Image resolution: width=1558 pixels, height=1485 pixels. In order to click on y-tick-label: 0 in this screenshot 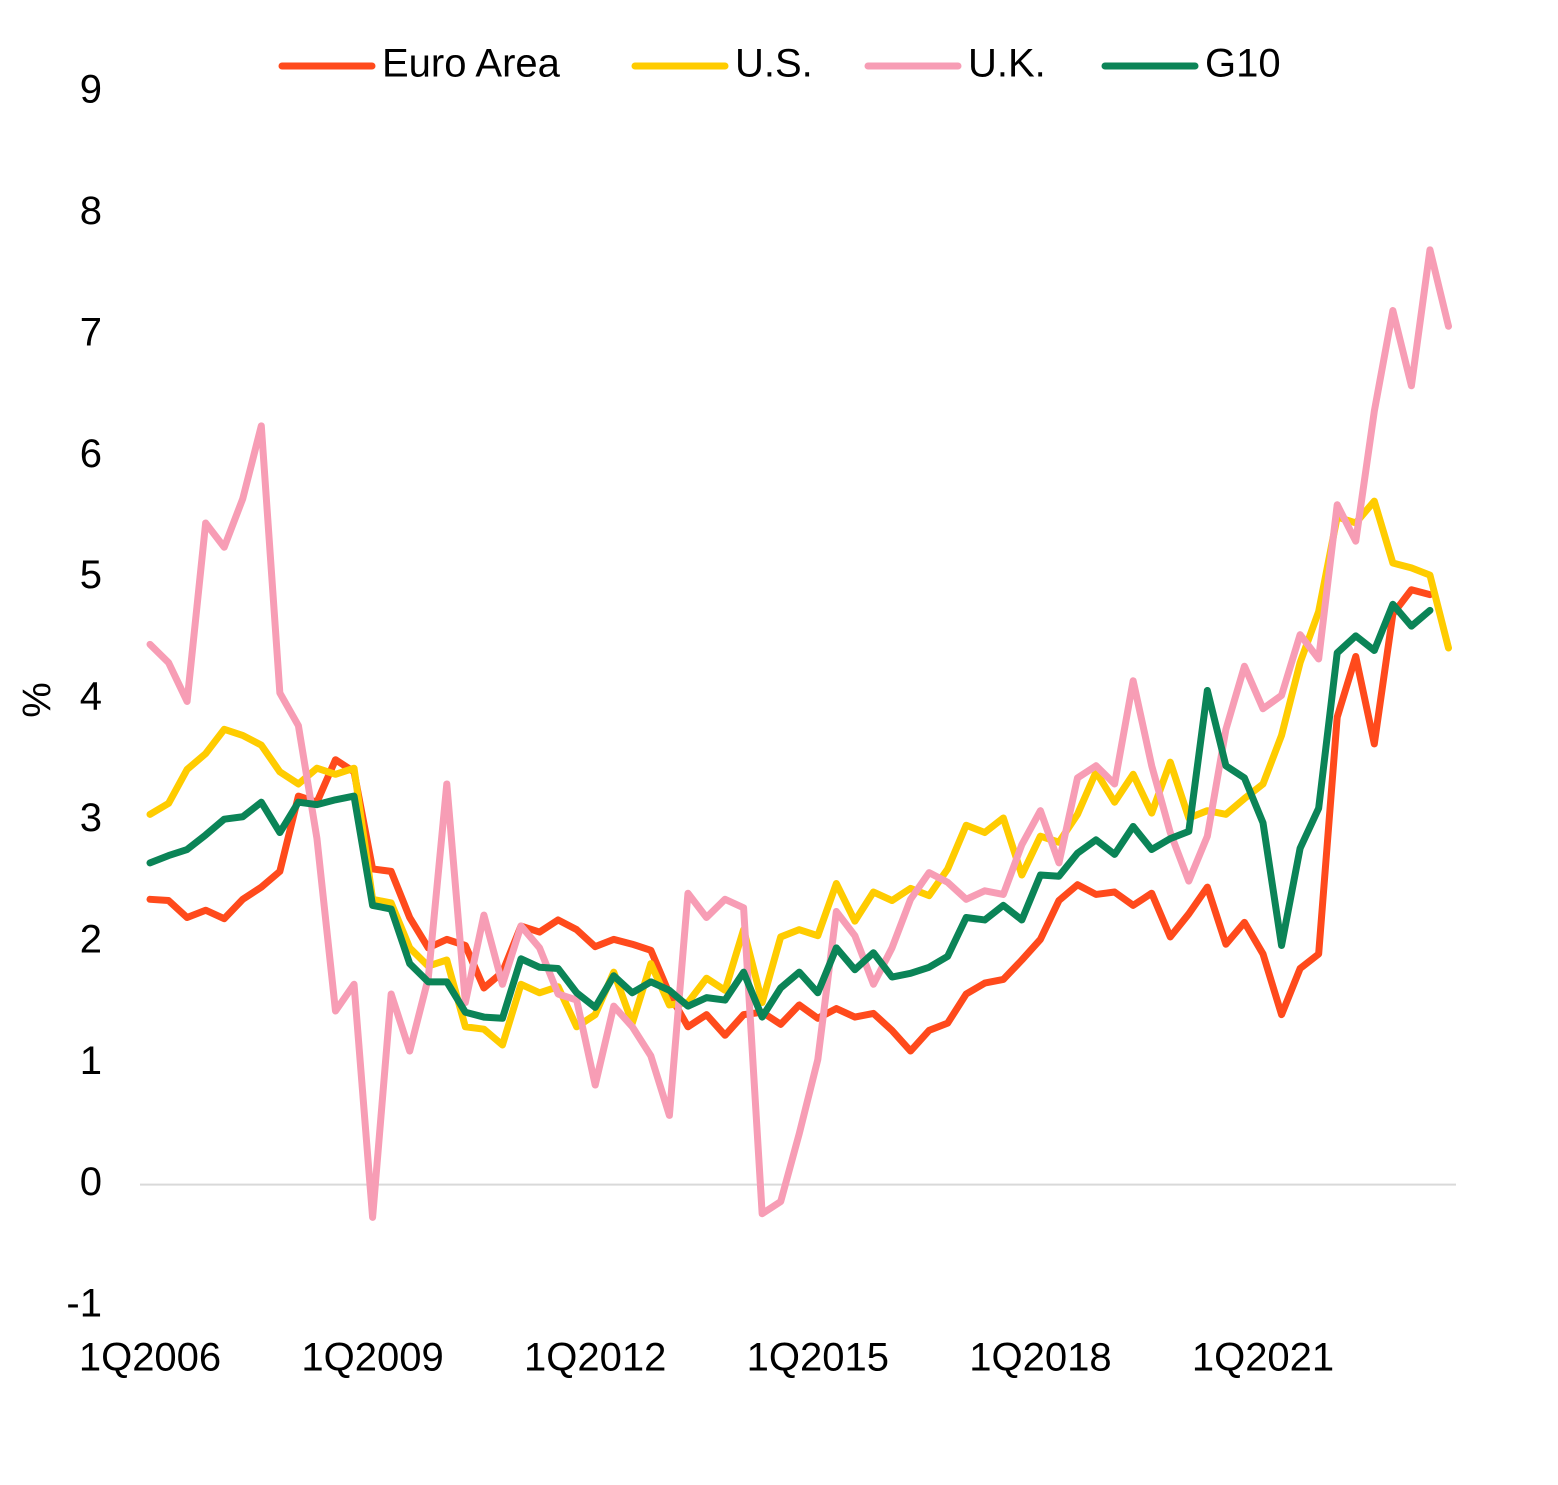, I will do `click(91, 1182)`.